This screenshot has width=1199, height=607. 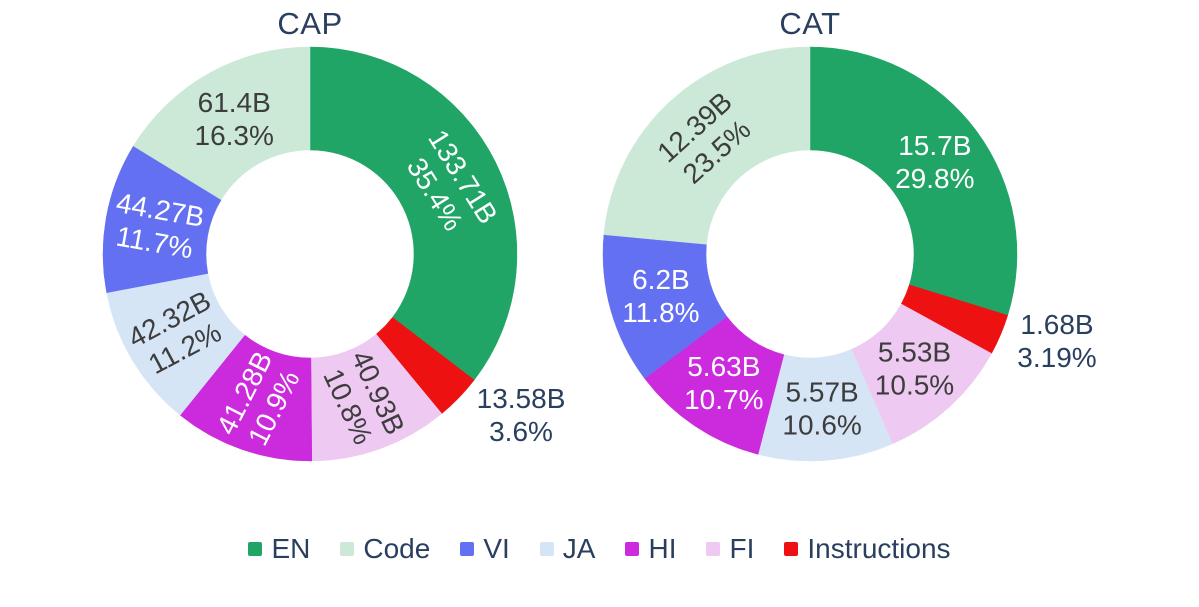 I want to click on legend-label: JA, so click(x=579, y=548).